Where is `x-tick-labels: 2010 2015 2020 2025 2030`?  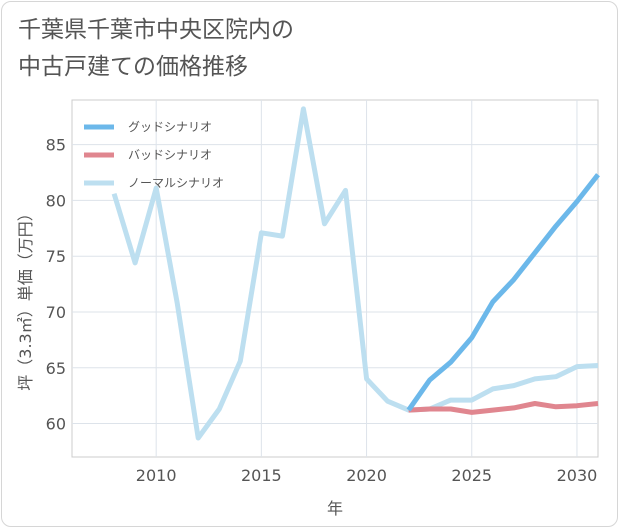 x-tick-labels: 2010 2015 2020 2025 2030 is located at coordinates (367, 475).